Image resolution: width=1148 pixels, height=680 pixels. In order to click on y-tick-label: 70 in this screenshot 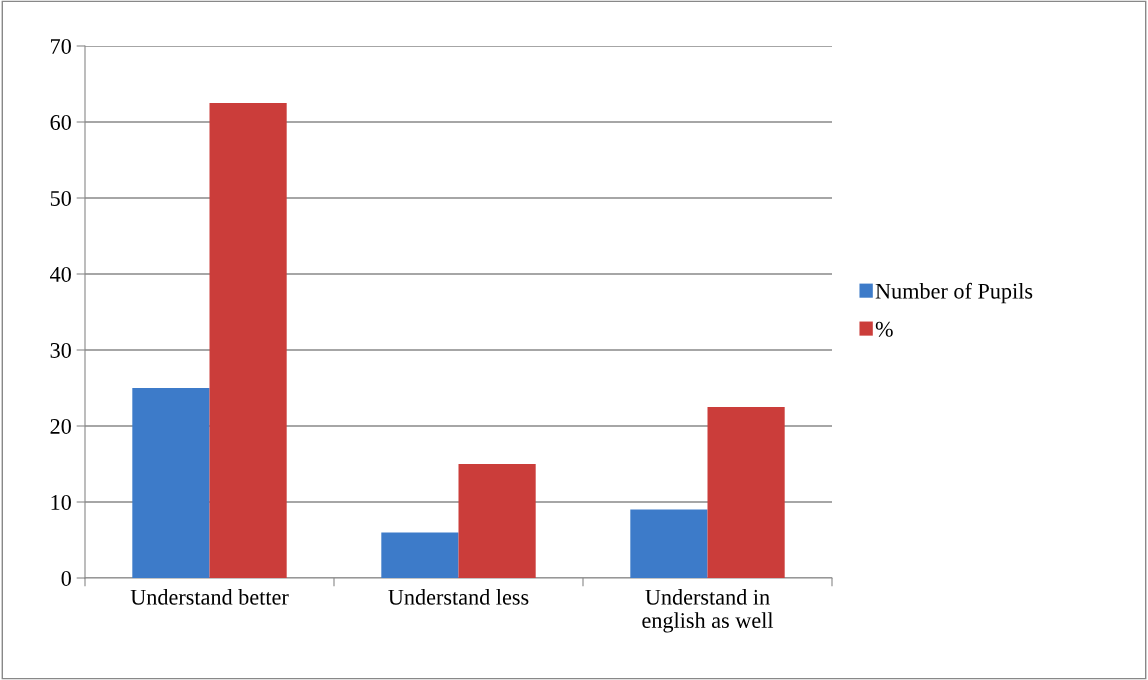, I will do `click(61, 46)`.